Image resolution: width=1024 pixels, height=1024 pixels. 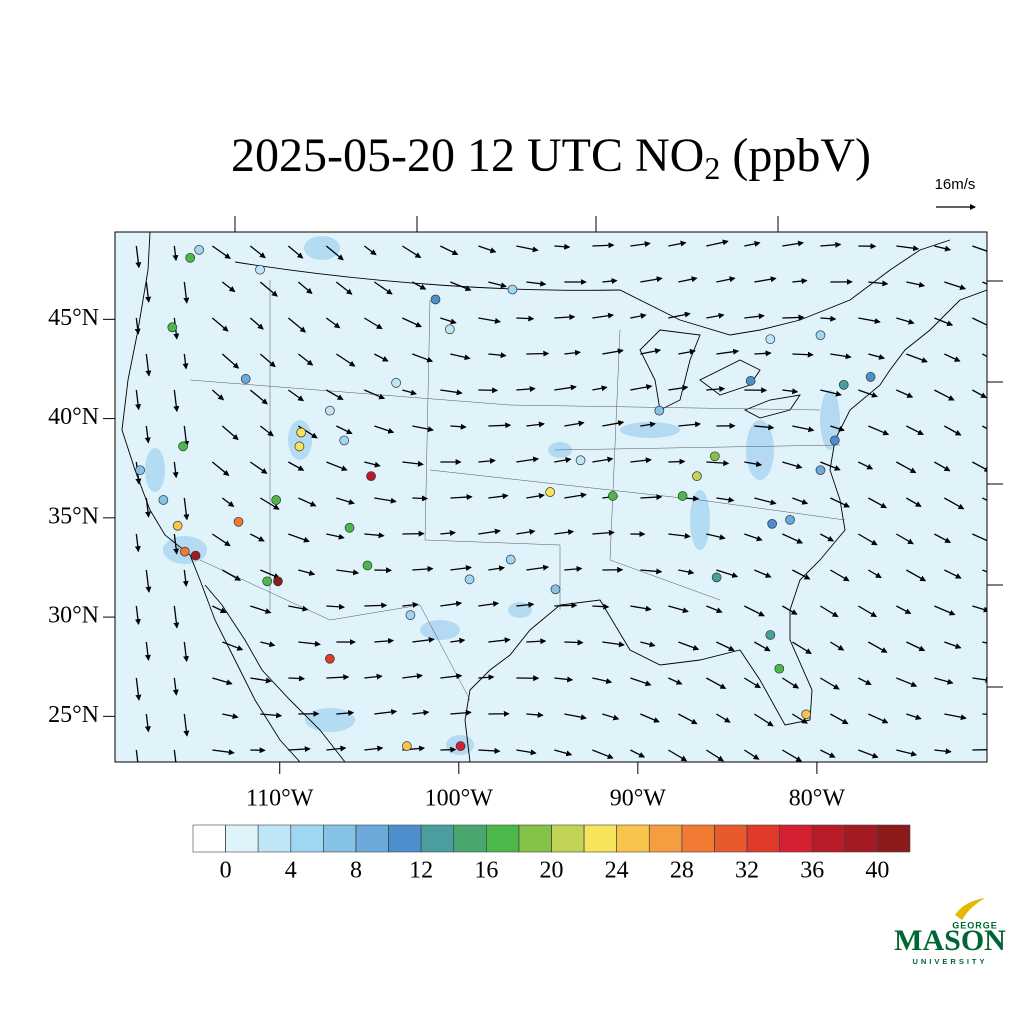 What do you see at coordinates (73, 417) in the screenshot?
I see `lat-label: 40°N` at bounding box center [73, 417].